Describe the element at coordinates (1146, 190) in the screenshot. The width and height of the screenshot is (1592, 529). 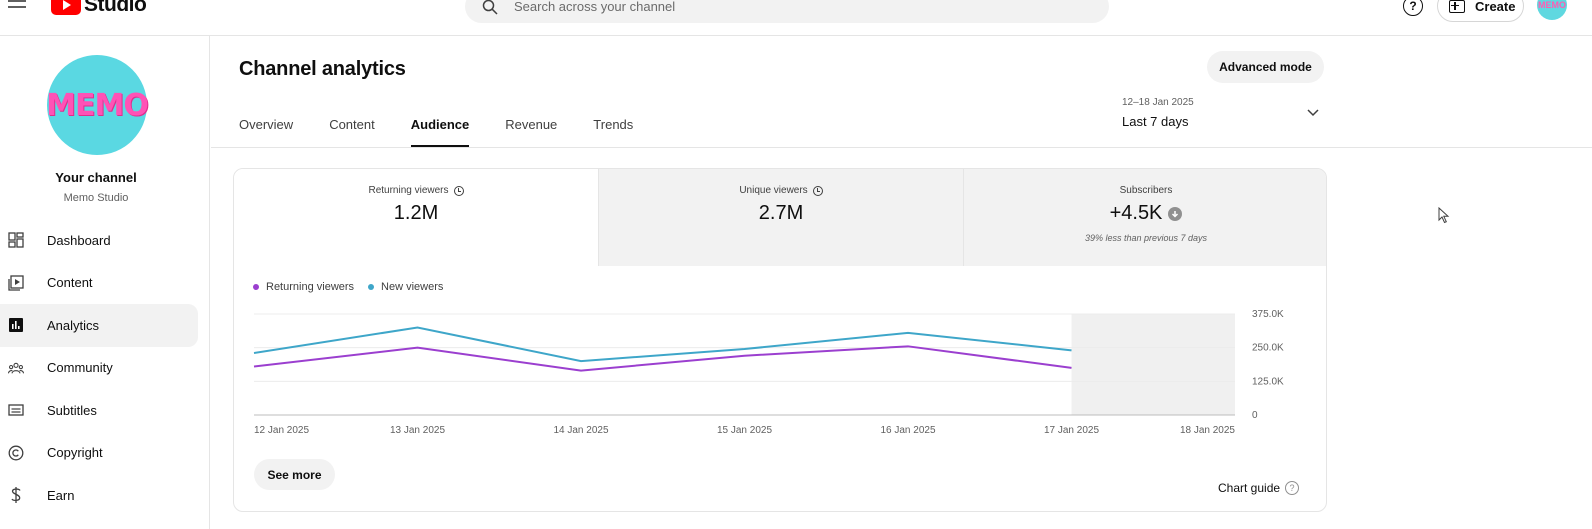
I see `metric-title: Subscribers` at that location.